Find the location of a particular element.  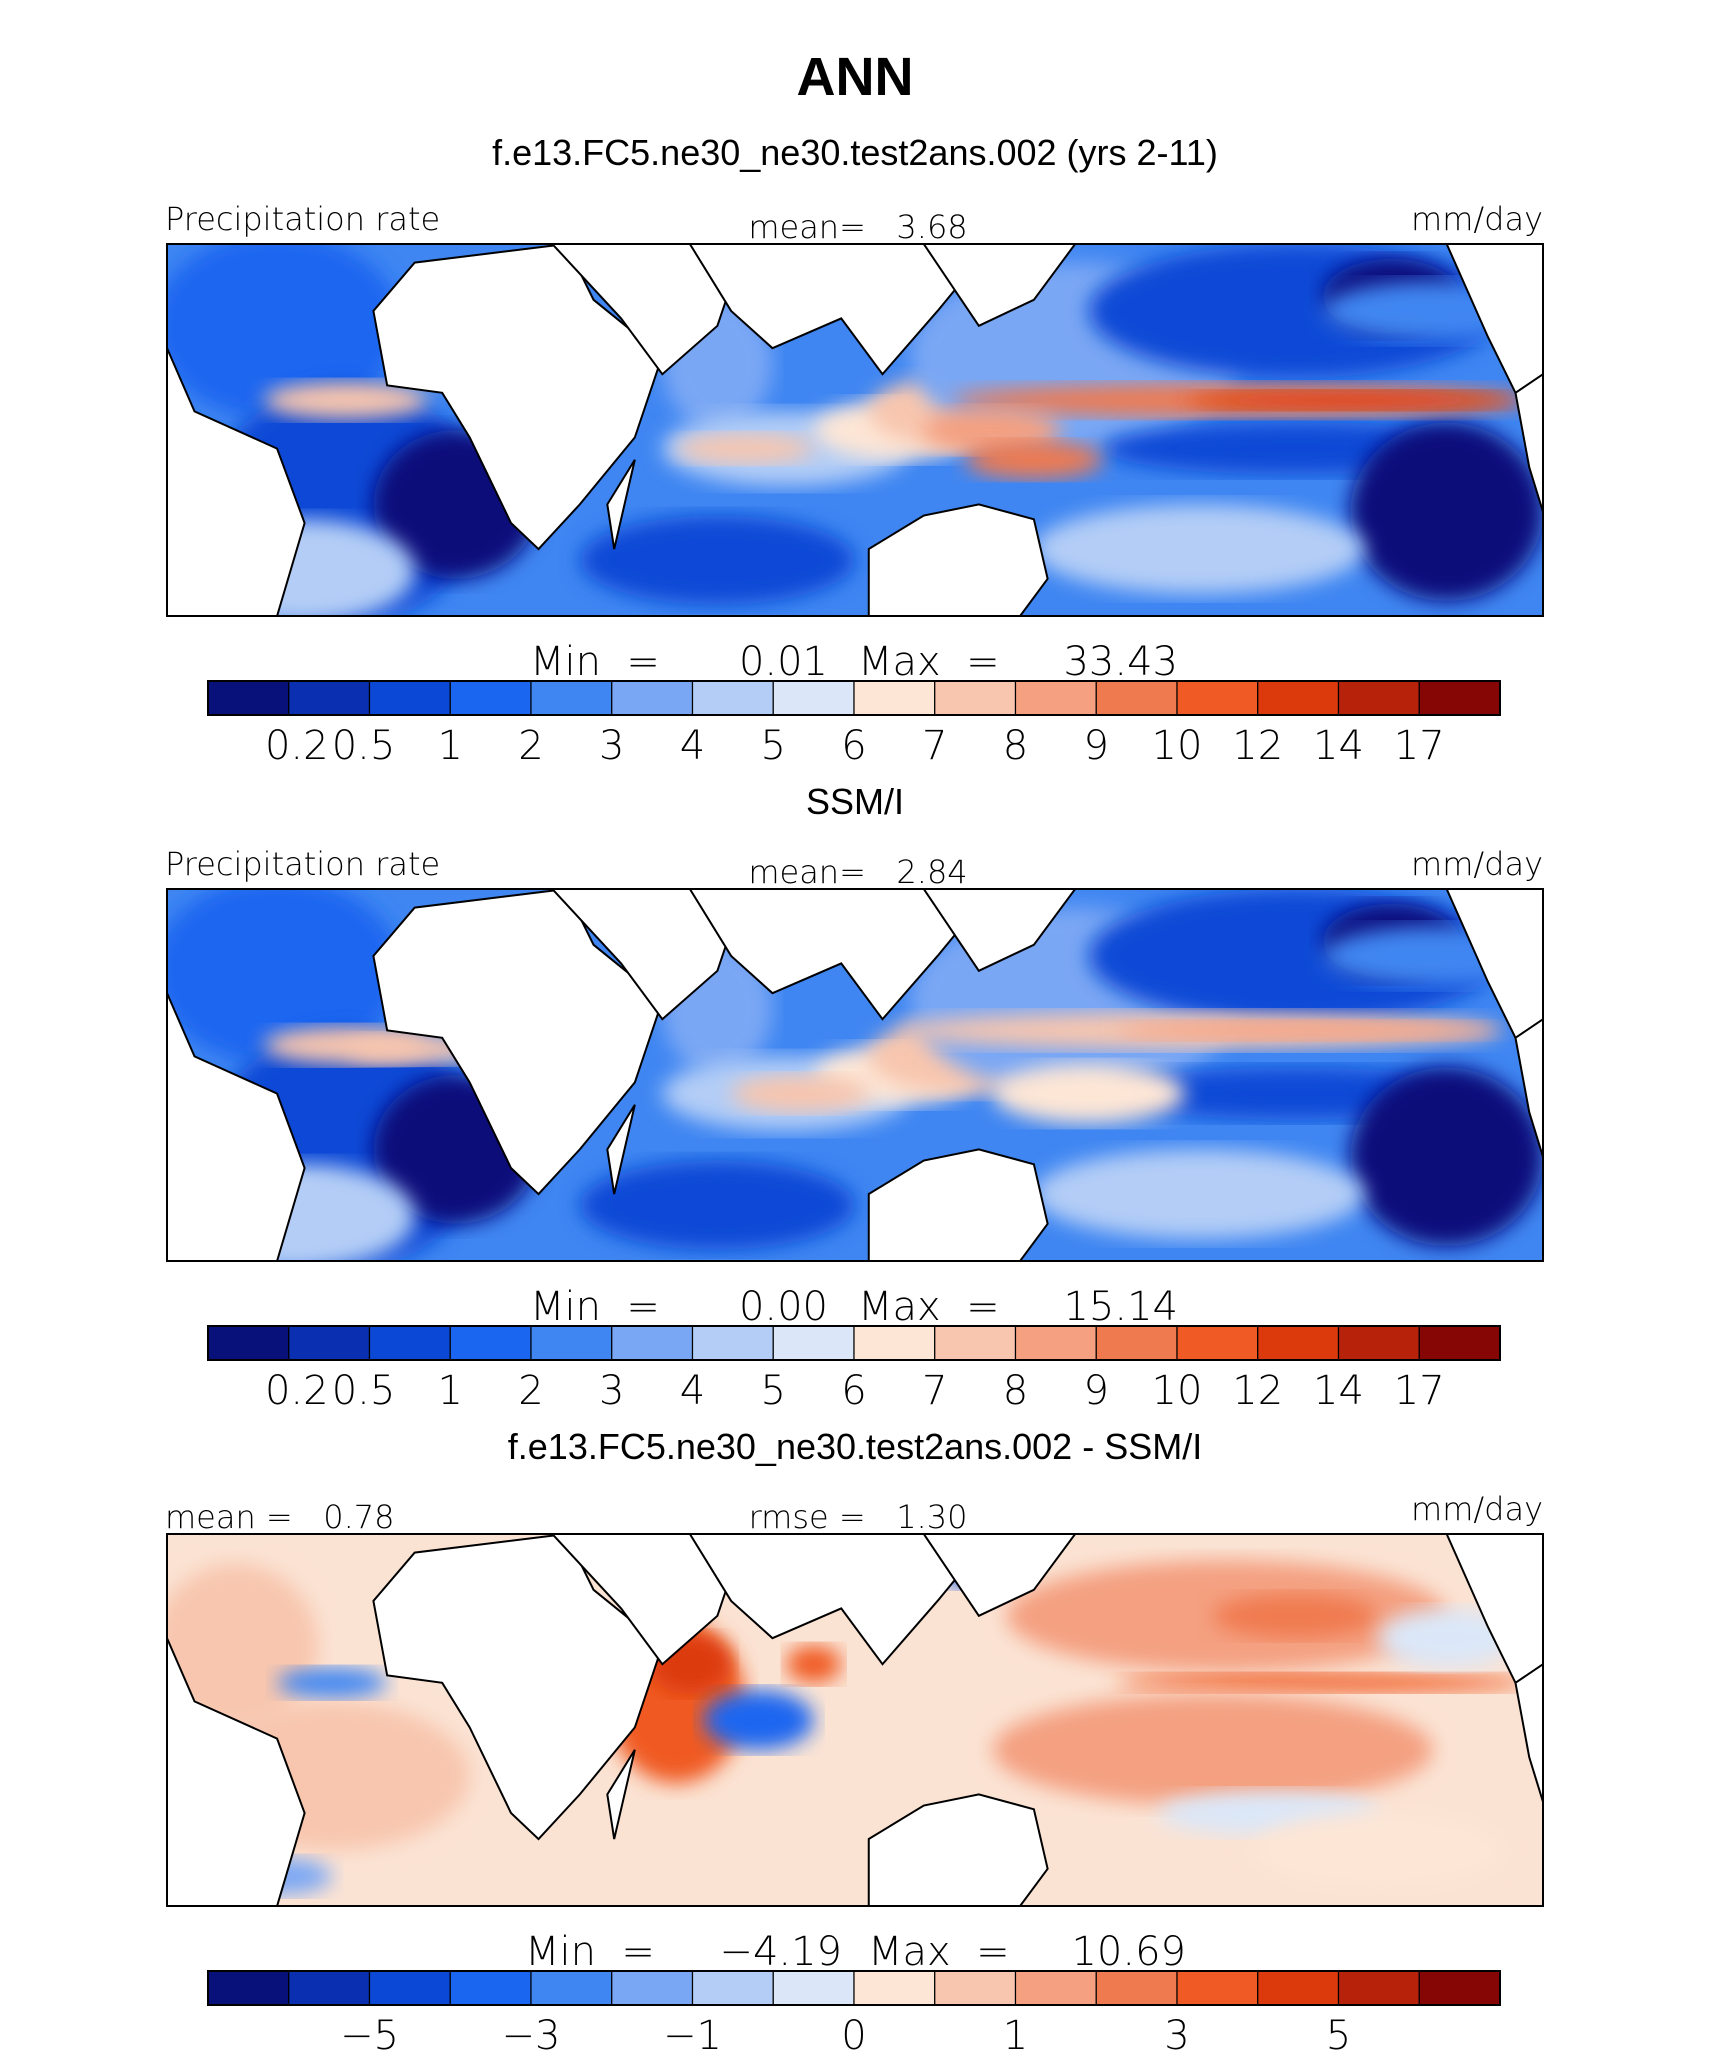

colorbar-frame is located at coordinates (854, 1343).